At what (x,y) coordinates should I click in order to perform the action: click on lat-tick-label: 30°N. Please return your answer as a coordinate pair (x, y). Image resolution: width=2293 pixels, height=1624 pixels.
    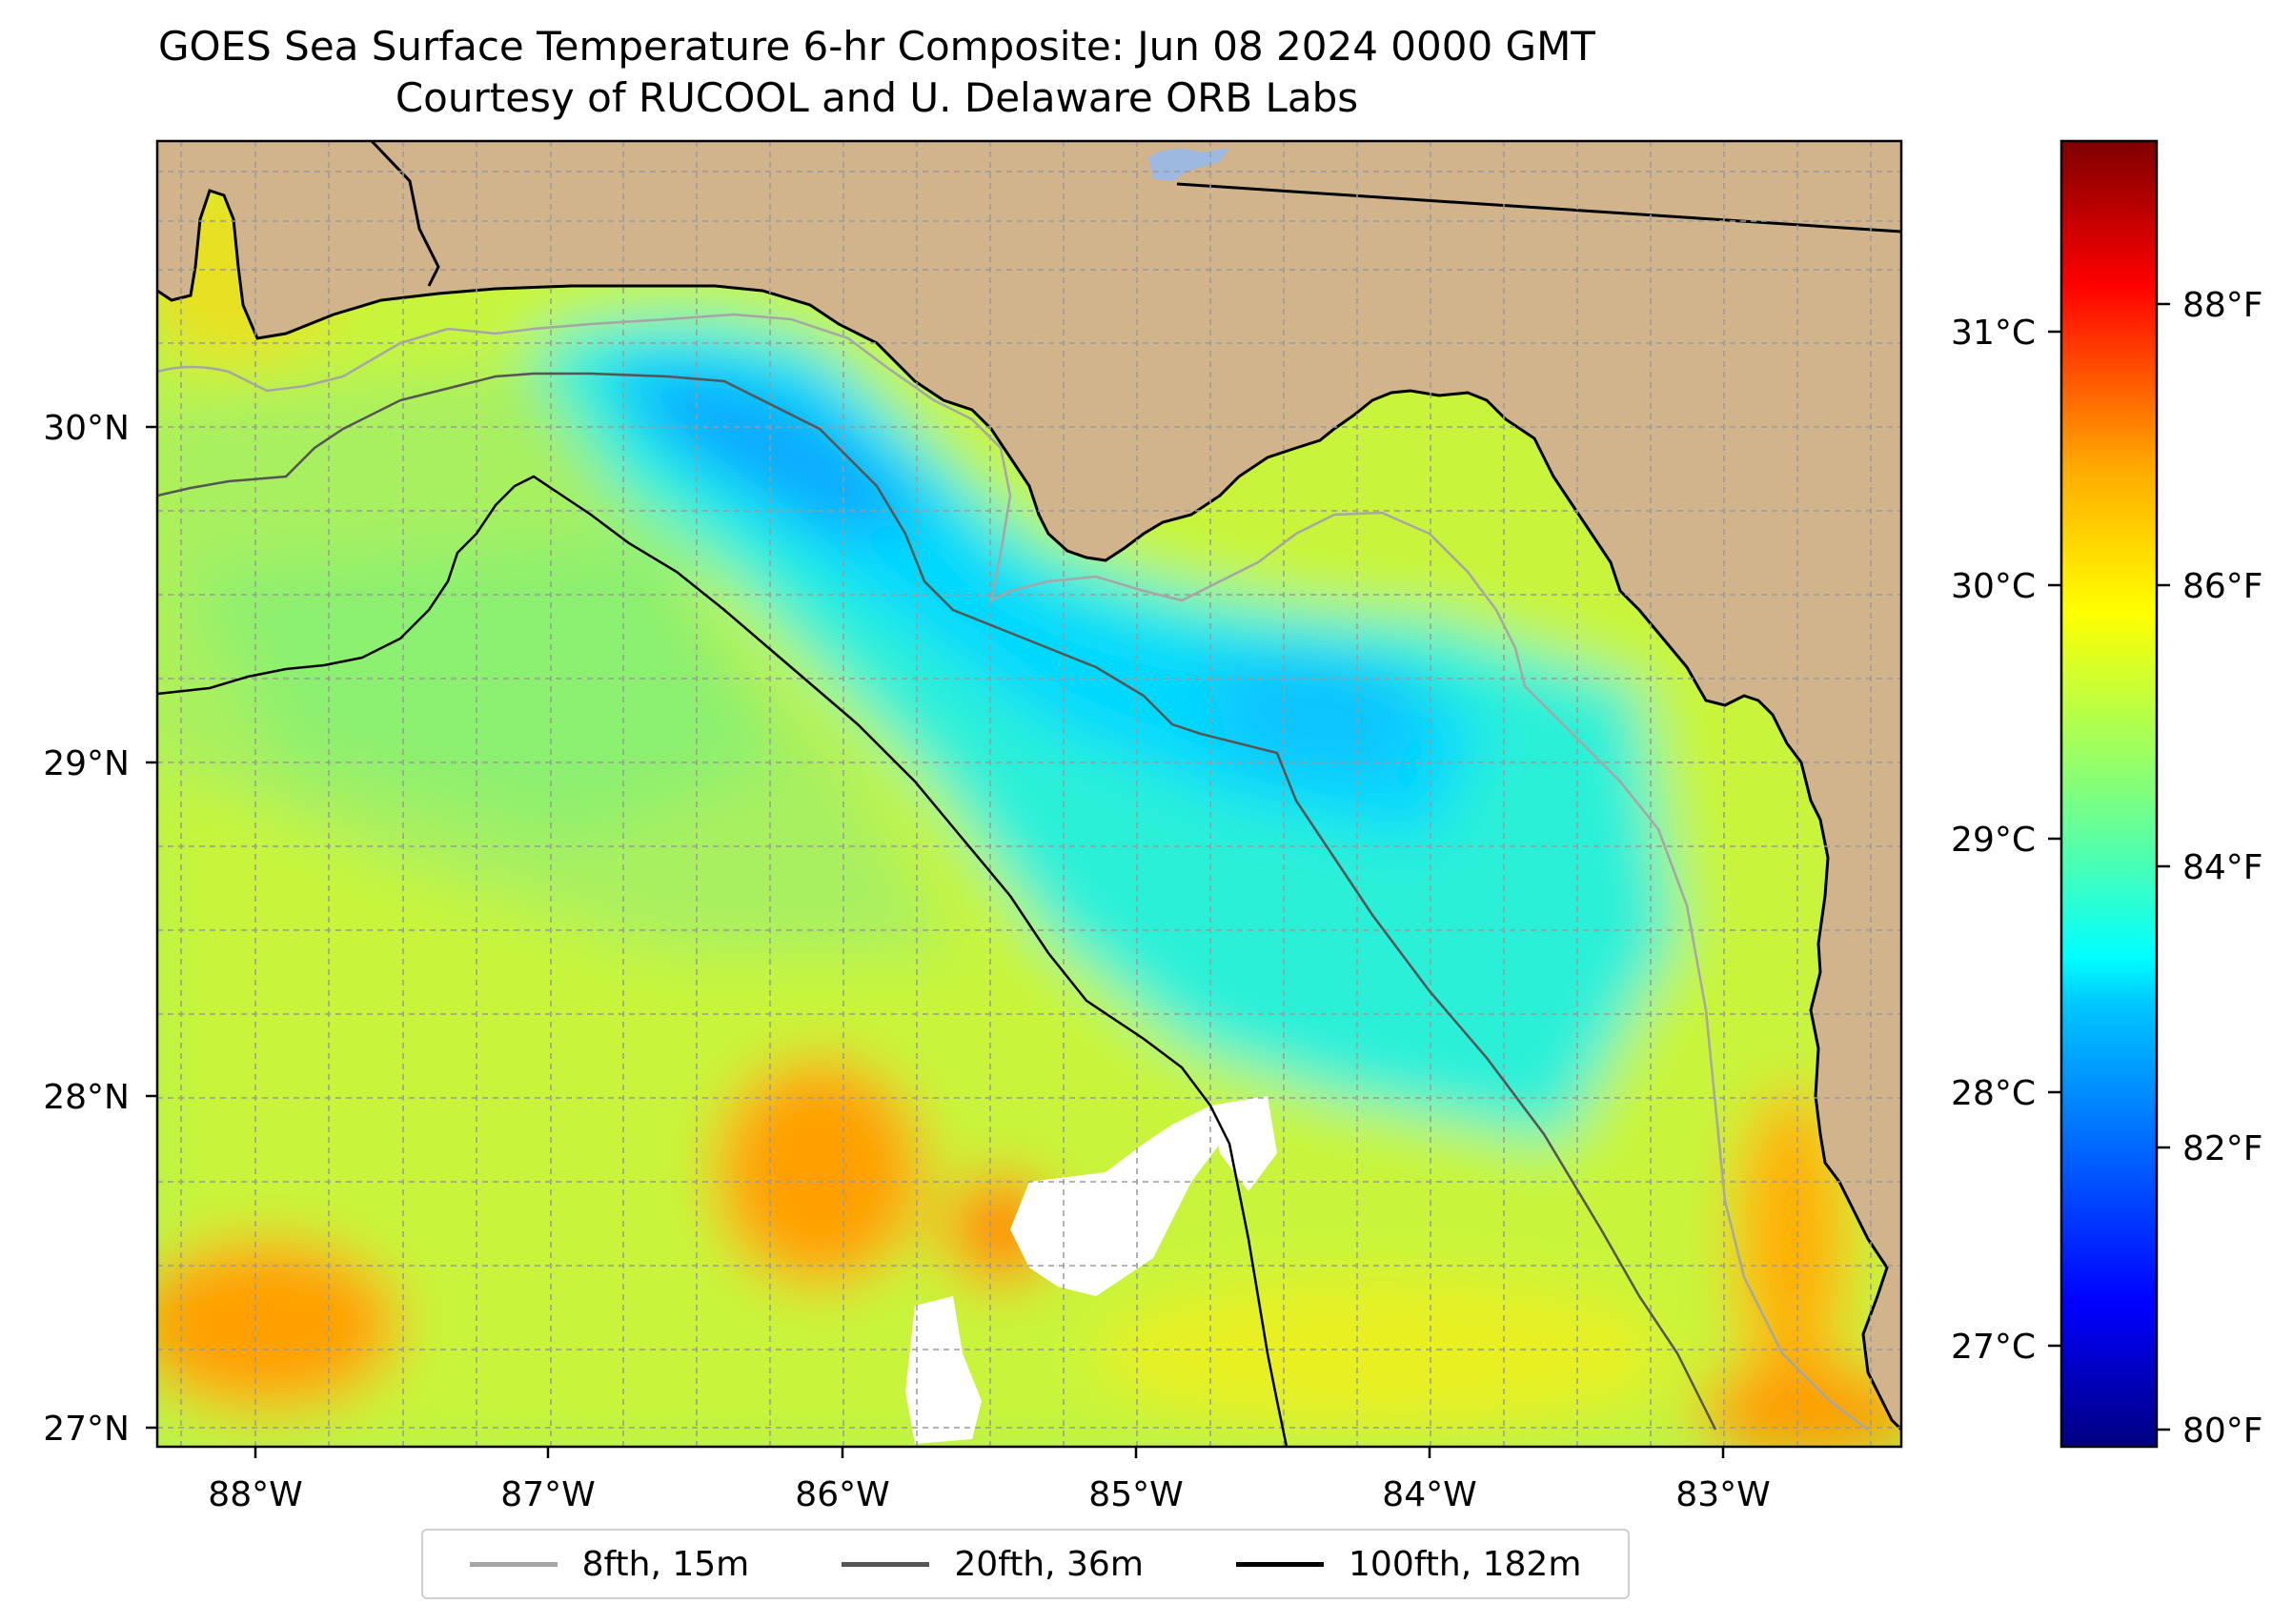
    Looking at the image, I should click on (87, 428).